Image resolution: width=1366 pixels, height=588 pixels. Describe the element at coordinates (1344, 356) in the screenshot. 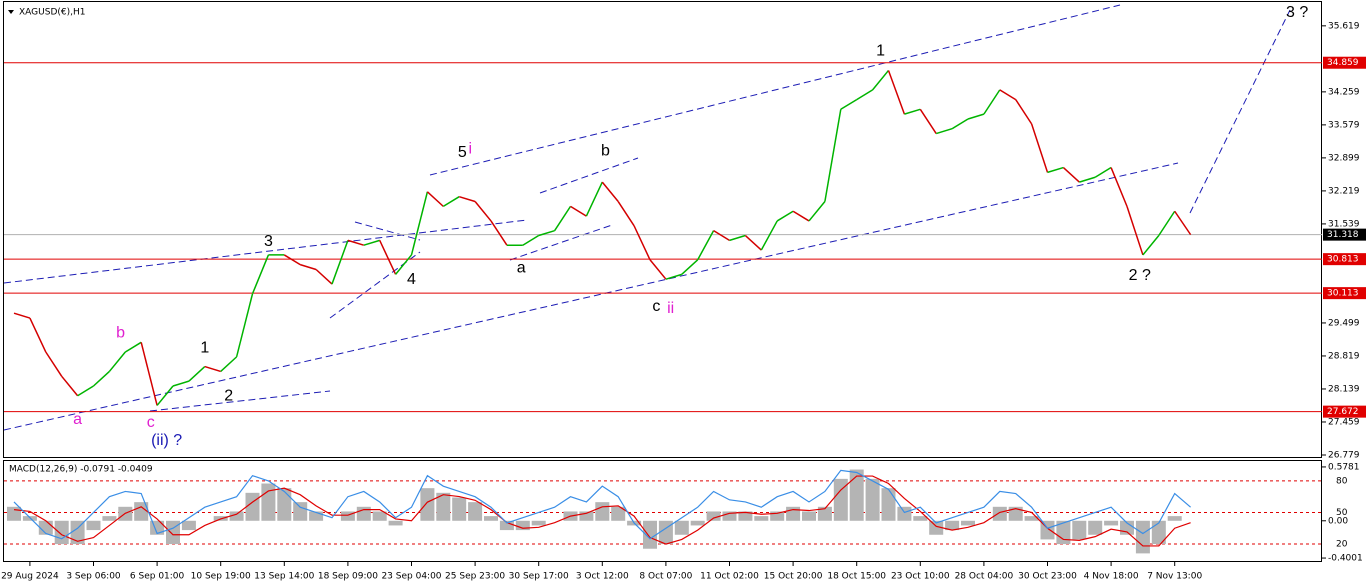

I see `y-tick-label: 28.819` at that location.